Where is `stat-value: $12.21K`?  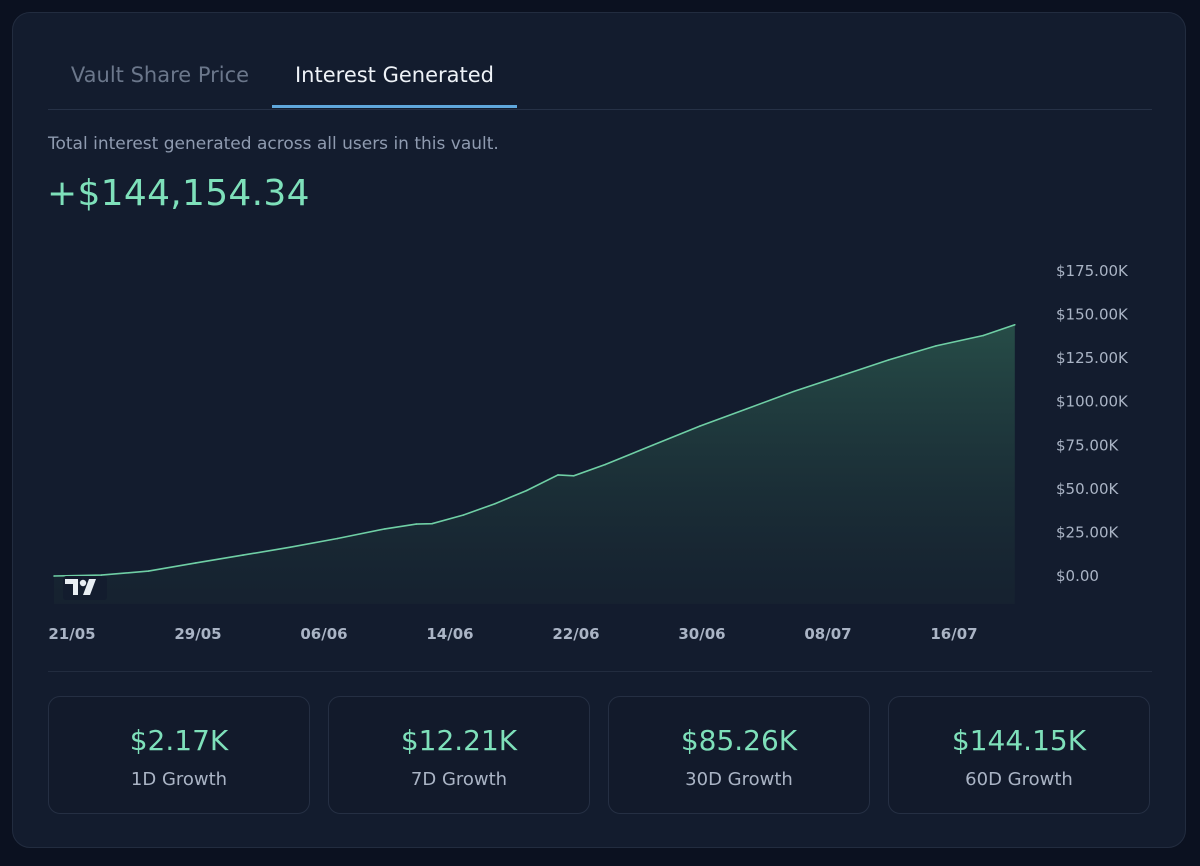
stat-value: $12.21K is located at coordinates (459, 740).